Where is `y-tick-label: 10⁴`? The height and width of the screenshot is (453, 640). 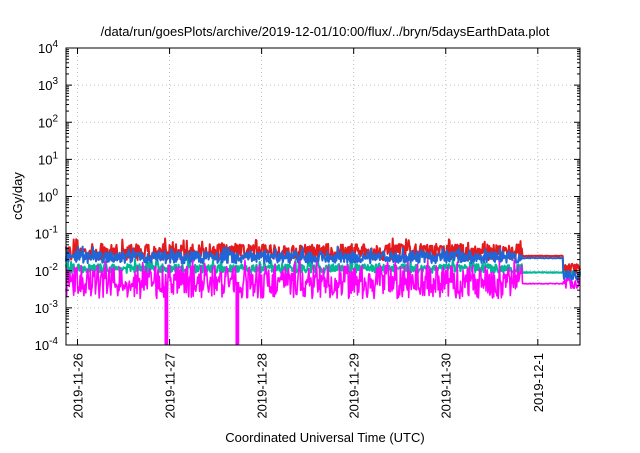 y-tick-label: 10⁴ is located at coordinates (48, 47).